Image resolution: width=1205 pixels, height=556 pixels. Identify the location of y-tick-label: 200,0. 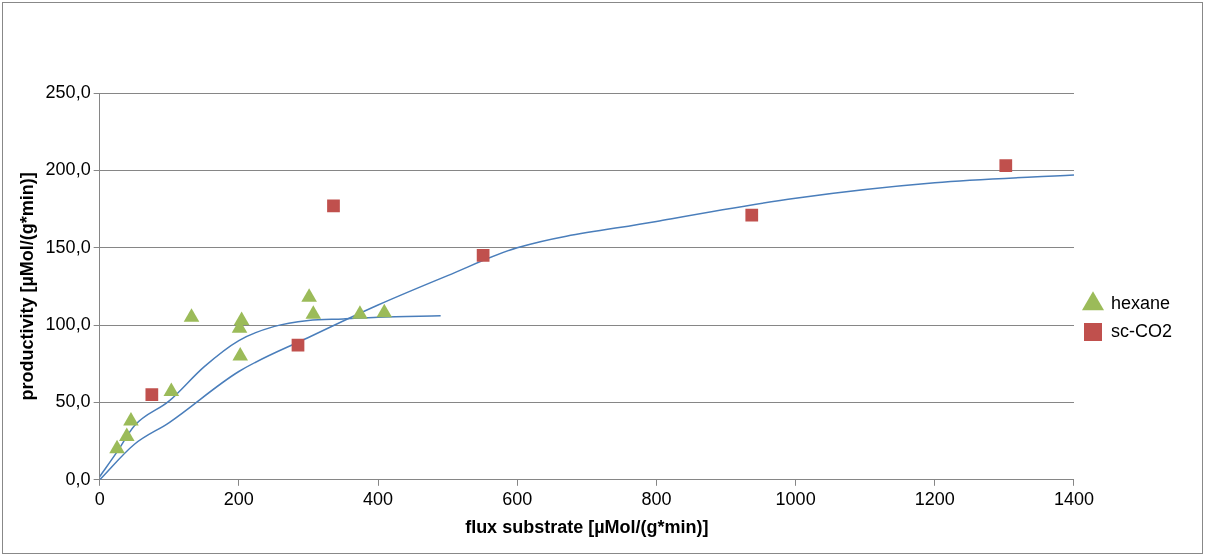
(68, 169).